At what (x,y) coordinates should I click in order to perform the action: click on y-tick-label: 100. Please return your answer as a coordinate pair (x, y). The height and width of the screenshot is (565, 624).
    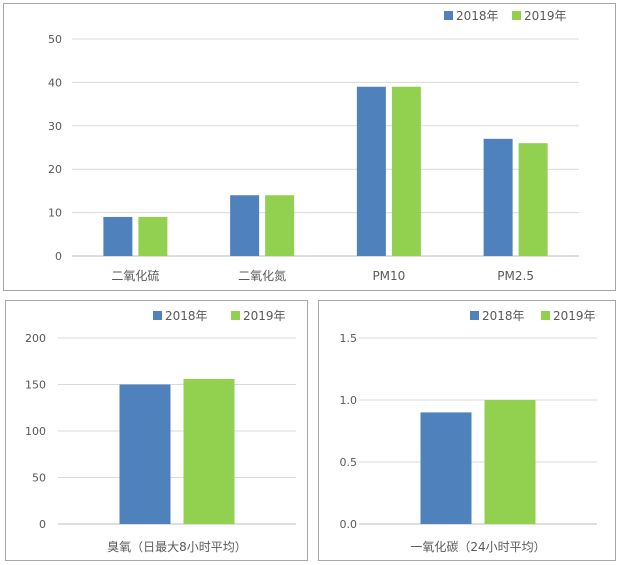
    Looking at the image, I should click on (35, 431).